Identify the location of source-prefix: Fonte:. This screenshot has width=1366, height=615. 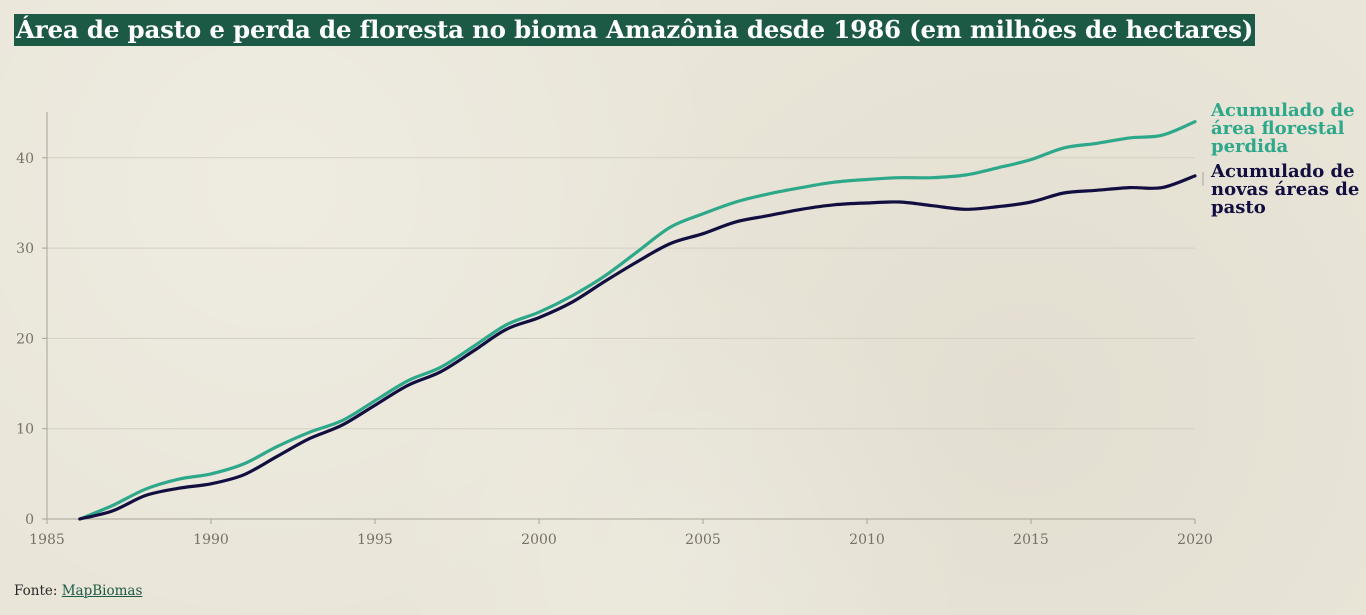
(36, 591).